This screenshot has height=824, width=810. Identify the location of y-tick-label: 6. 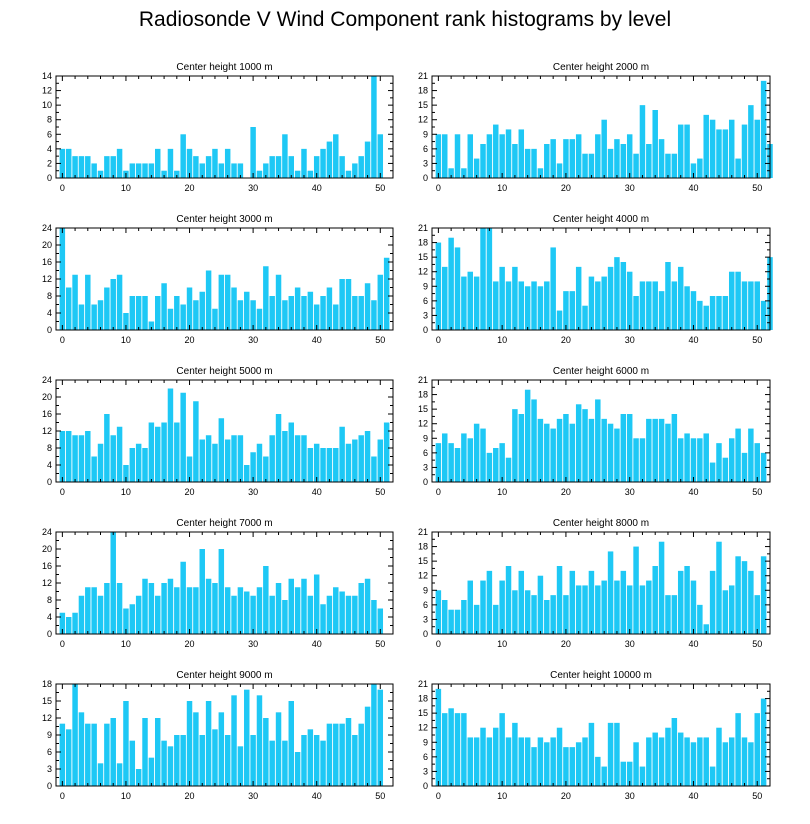
(425, 149).